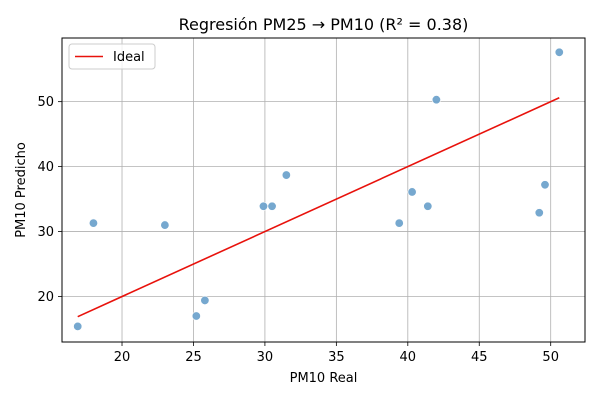  Describe the element at coordinates (45, 297) in the screenshot. I see `y-tick-label: 20` at that location.